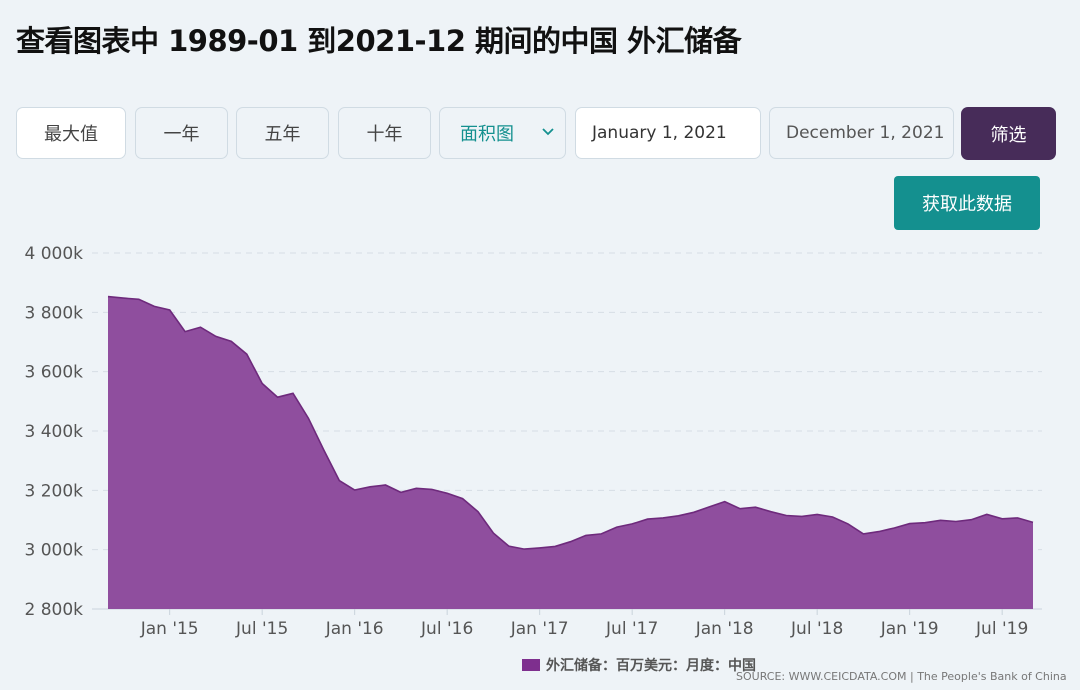 The height and width of the screenshot is (690, 1080). I want to click on x-tick-label: Jan '19, so click(909, 629).